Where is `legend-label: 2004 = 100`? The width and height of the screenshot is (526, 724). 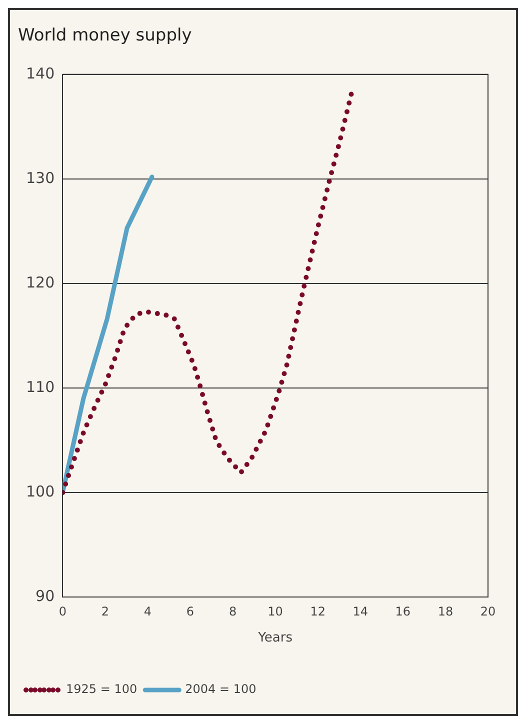 legend-label: 2004 = 100 is located at coordinates (220, 689).